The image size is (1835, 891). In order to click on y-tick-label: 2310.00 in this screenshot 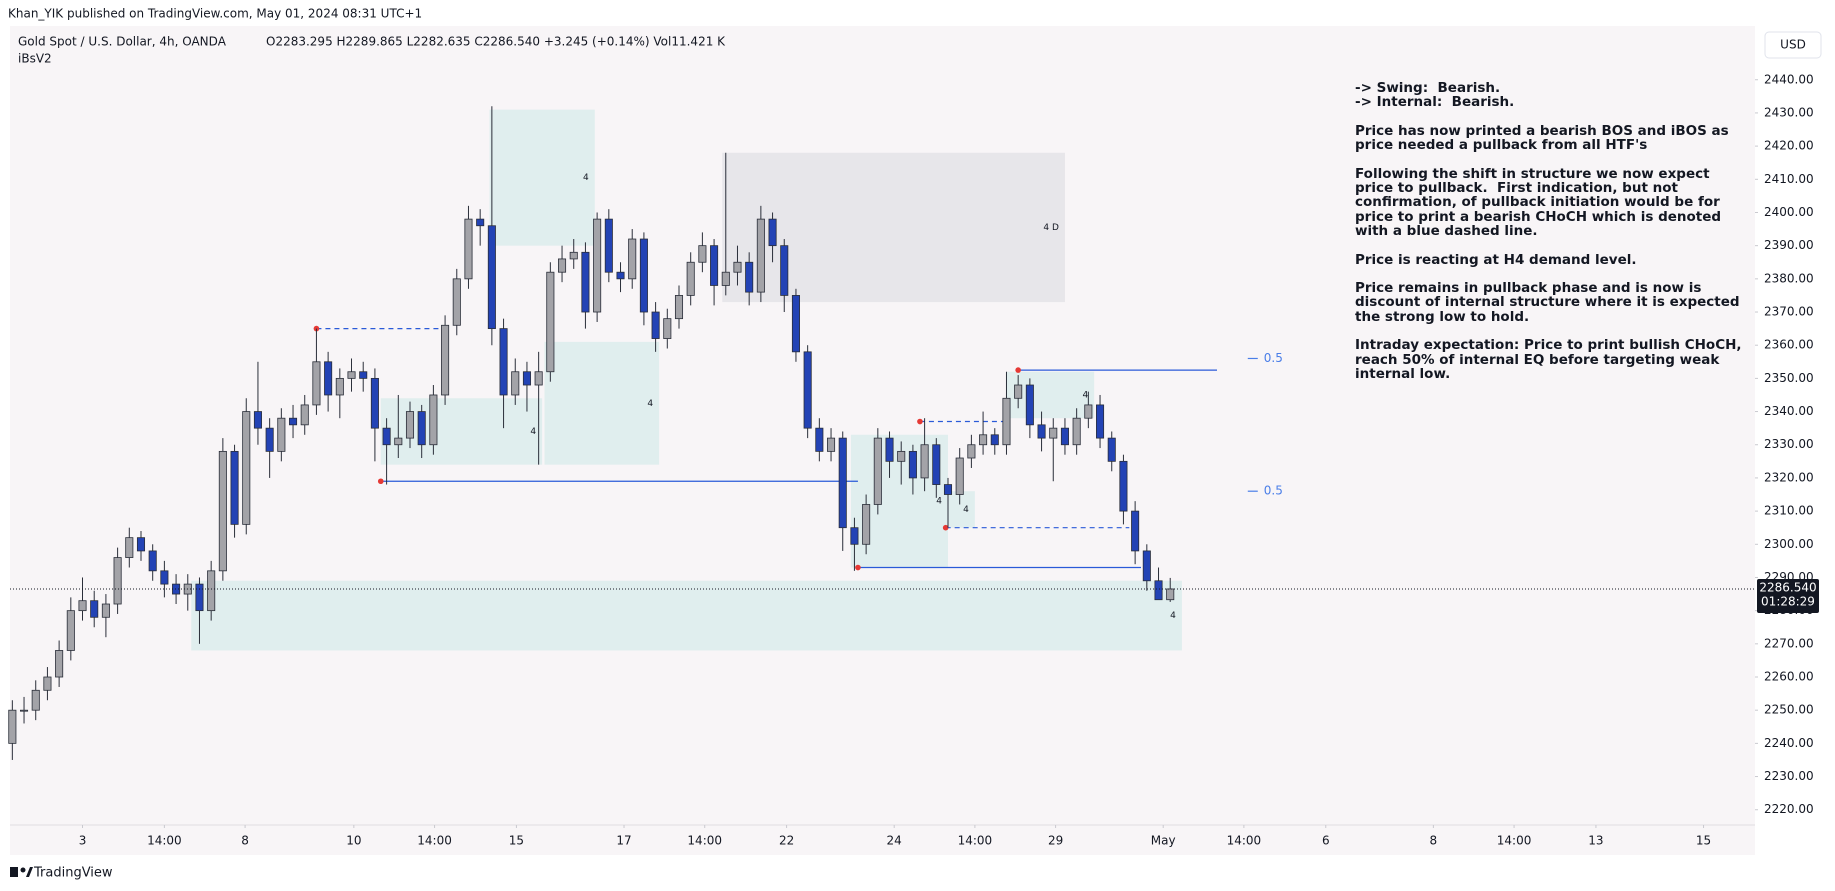, I will do `click(1789, 511)`.